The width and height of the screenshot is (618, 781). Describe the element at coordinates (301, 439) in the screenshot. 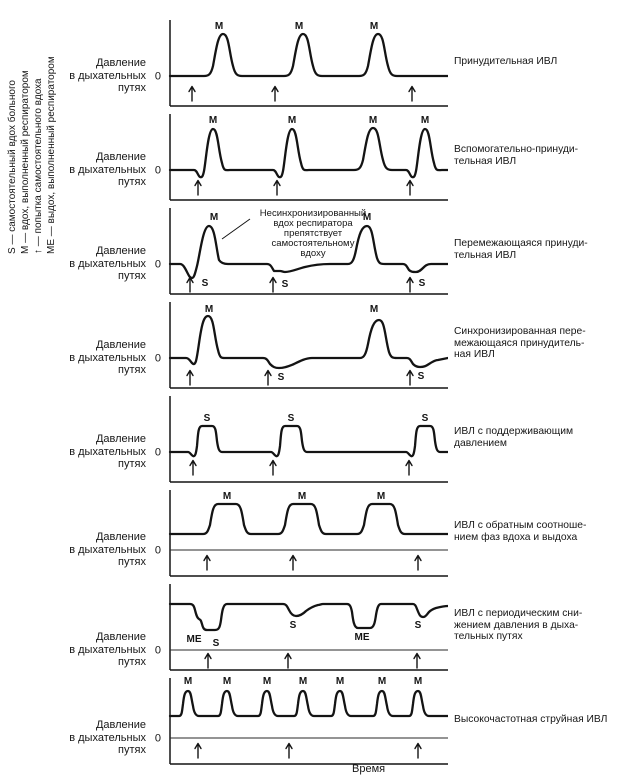

I see `pressure-waveform-plot: 0 S S S` at that location.